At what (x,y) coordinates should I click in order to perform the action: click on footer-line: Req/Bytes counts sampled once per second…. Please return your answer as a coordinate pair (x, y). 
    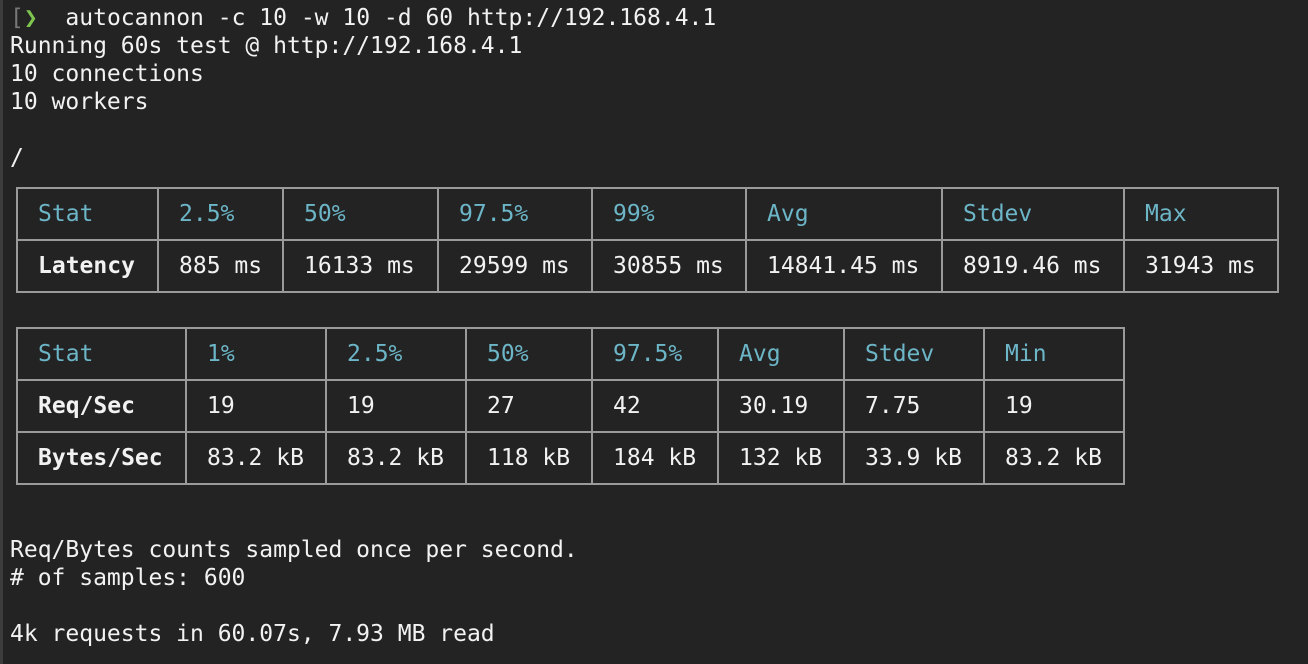
    Looking at the image, I should click on (294, 550).